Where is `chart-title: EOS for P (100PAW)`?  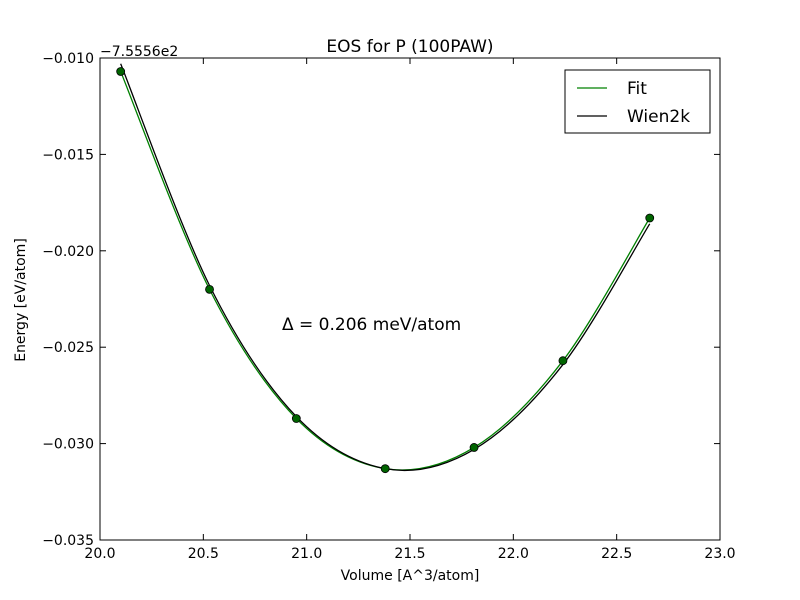 chart-title: EOS for P (100PAW) is located at coordinates (409, 47).